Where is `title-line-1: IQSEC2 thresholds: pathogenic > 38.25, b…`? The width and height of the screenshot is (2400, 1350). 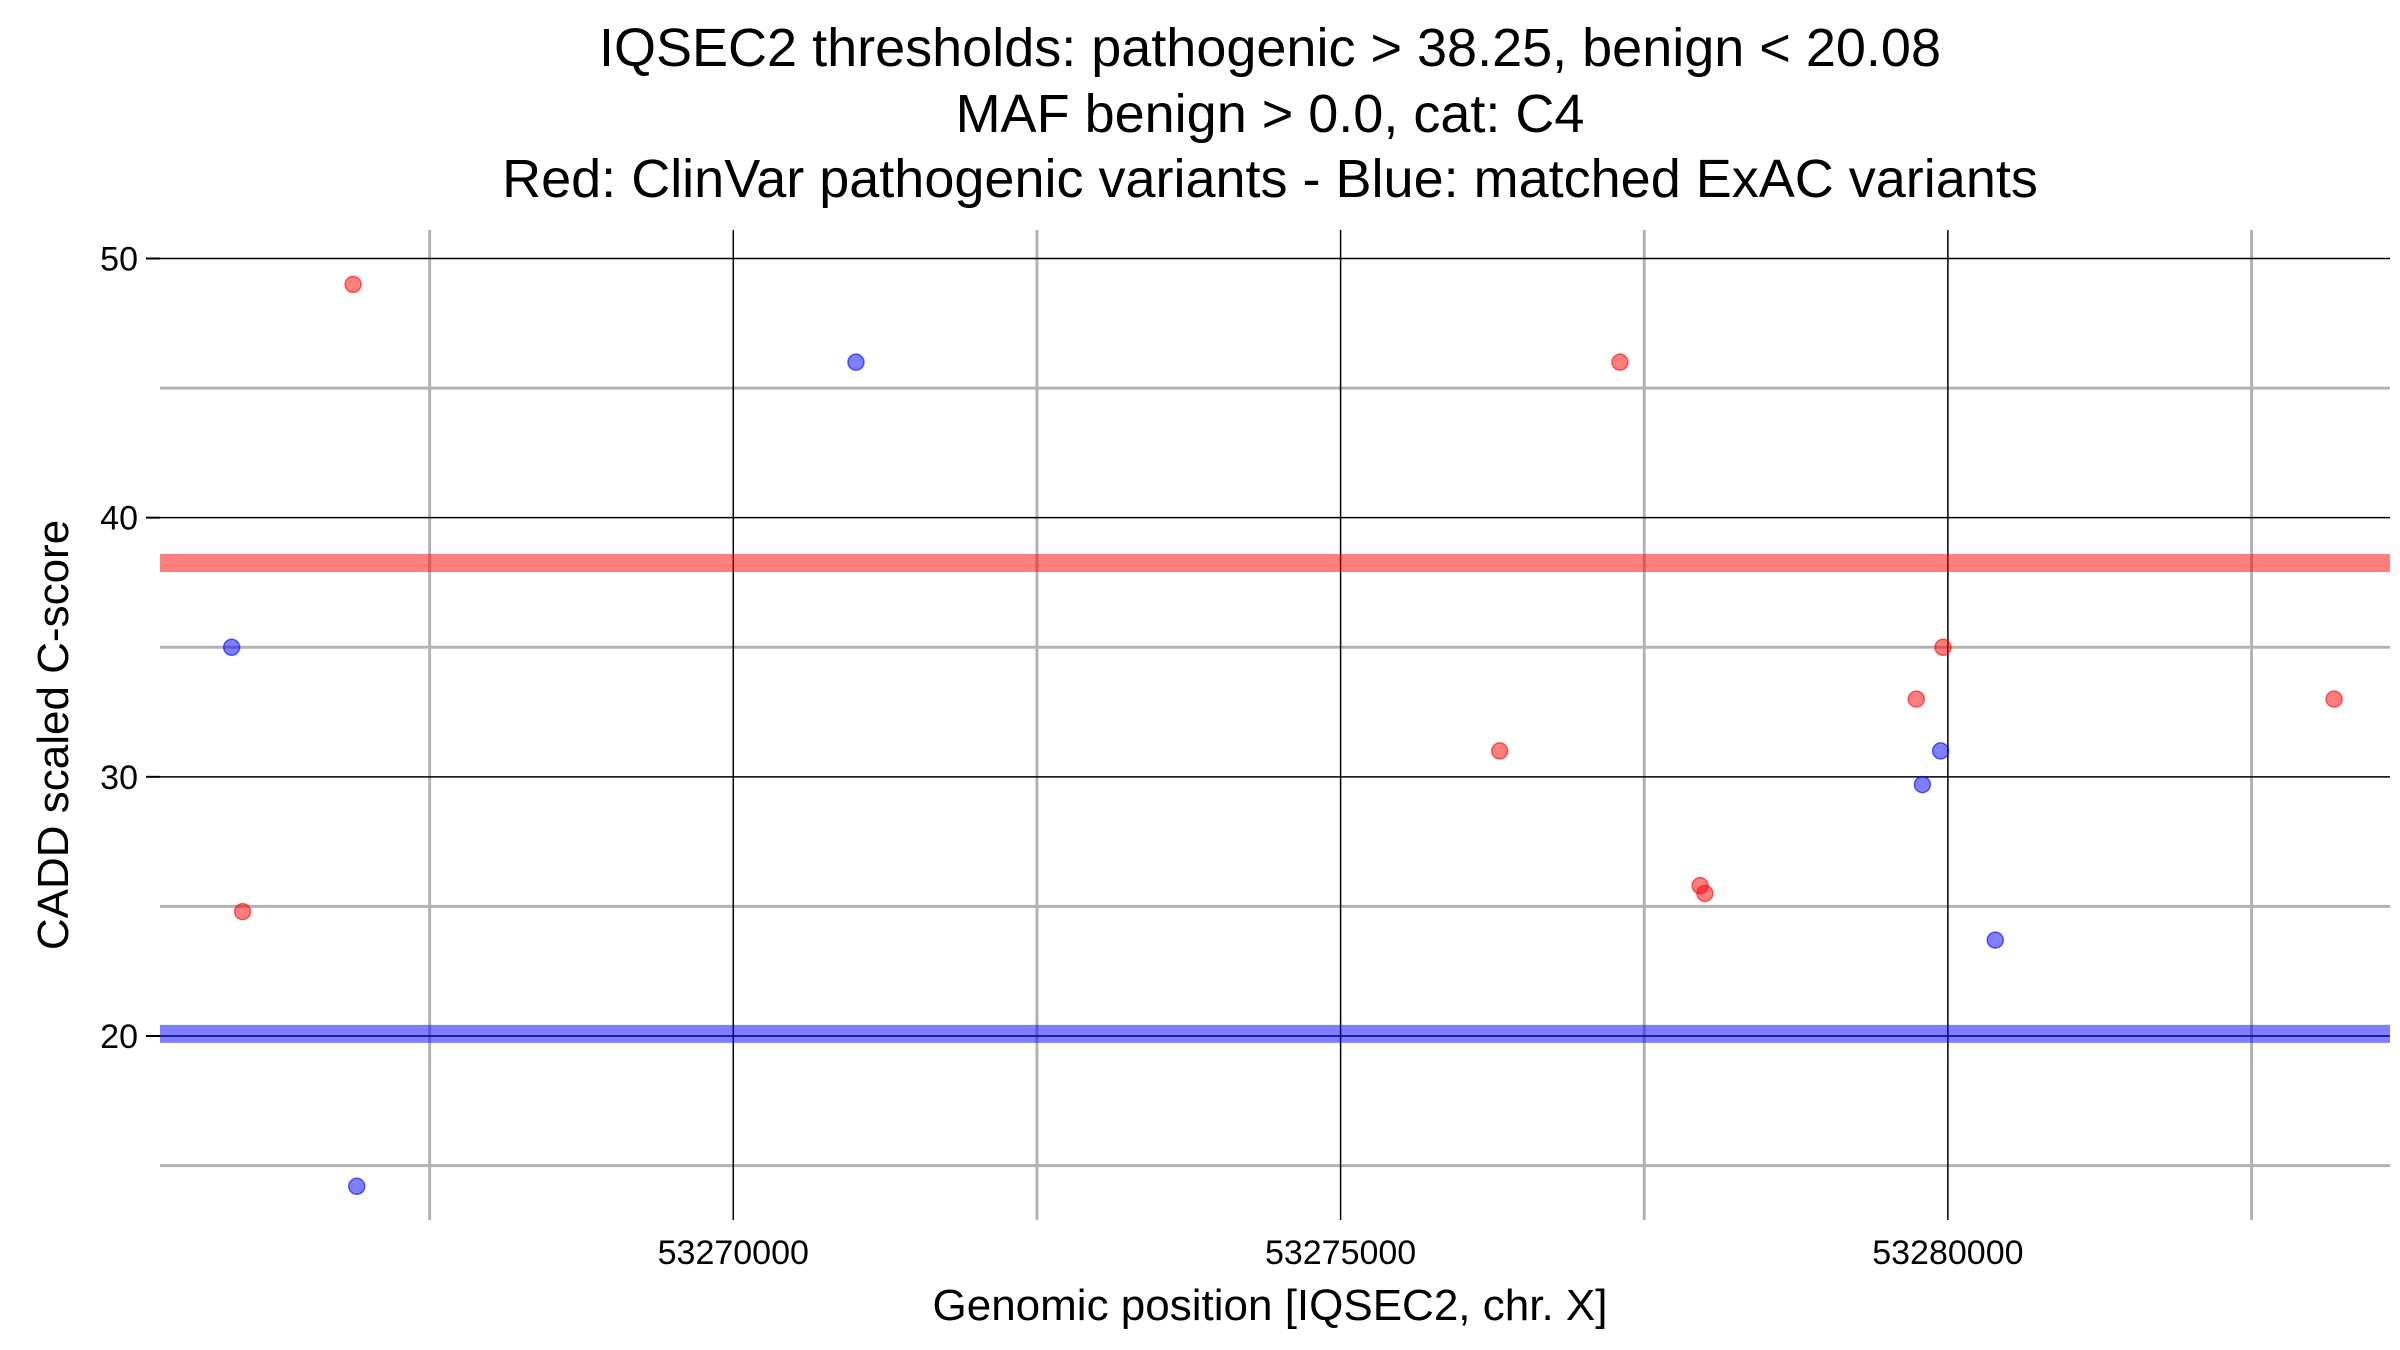
title-line-1: IQSEC2 thresholds: pathogenic > 38.25, b… is located at coordinates (1270, 48).